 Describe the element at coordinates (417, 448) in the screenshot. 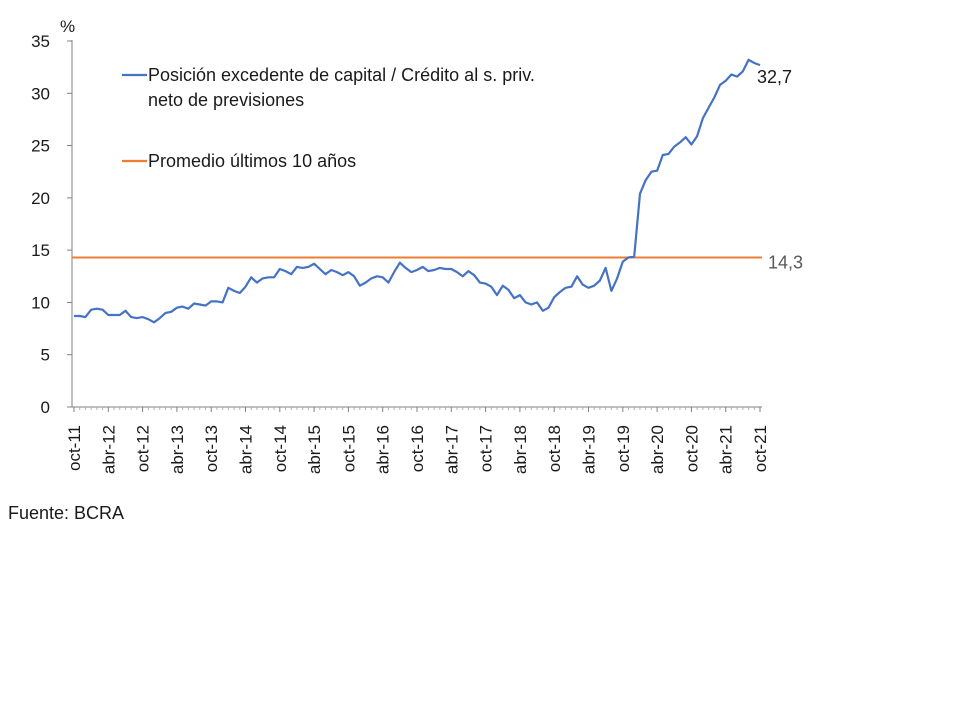

I see `x-tick-label: oct-16` at that location.